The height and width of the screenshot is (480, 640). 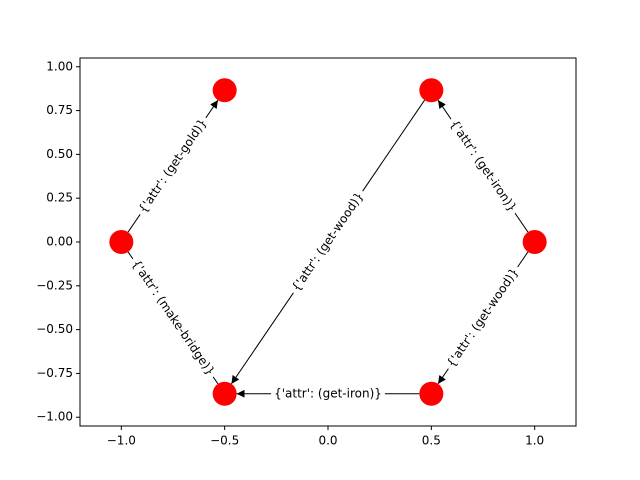 What do you see at coordinates (431, 441) in the screenshot?
I see `x-tick-label: 0.5` at bounding box center [431, 441].